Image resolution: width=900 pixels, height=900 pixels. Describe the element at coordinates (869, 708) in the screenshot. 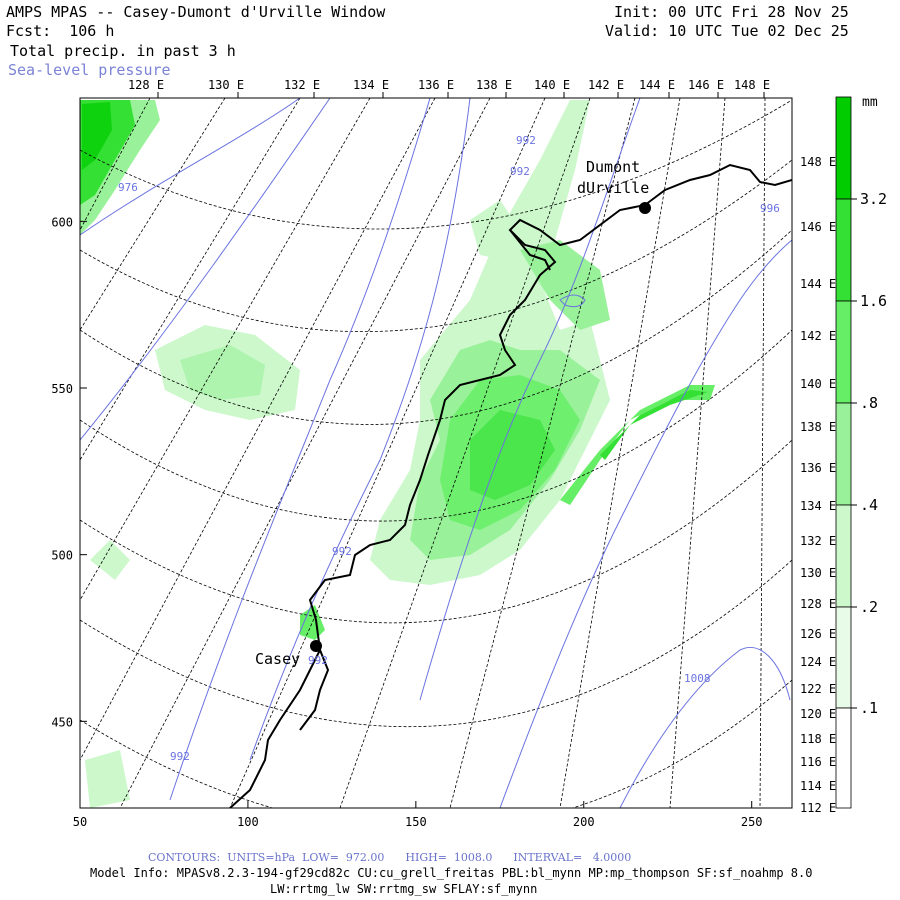

I see `colorbar-label: .1` at that location.